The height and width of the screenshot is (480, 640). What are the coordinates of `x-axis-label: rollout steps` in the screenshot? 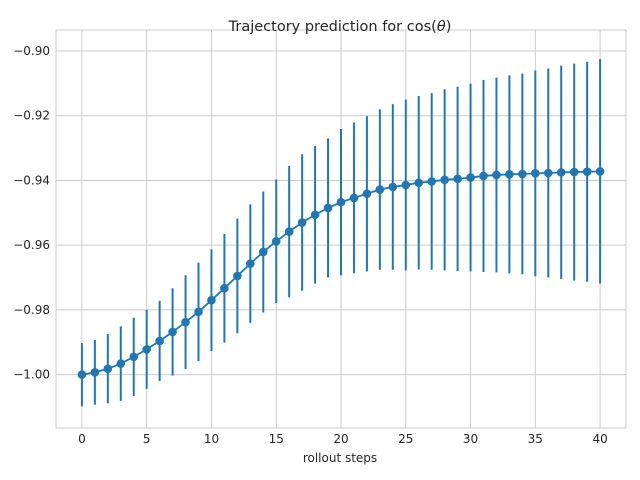 It's located at (340, 458).